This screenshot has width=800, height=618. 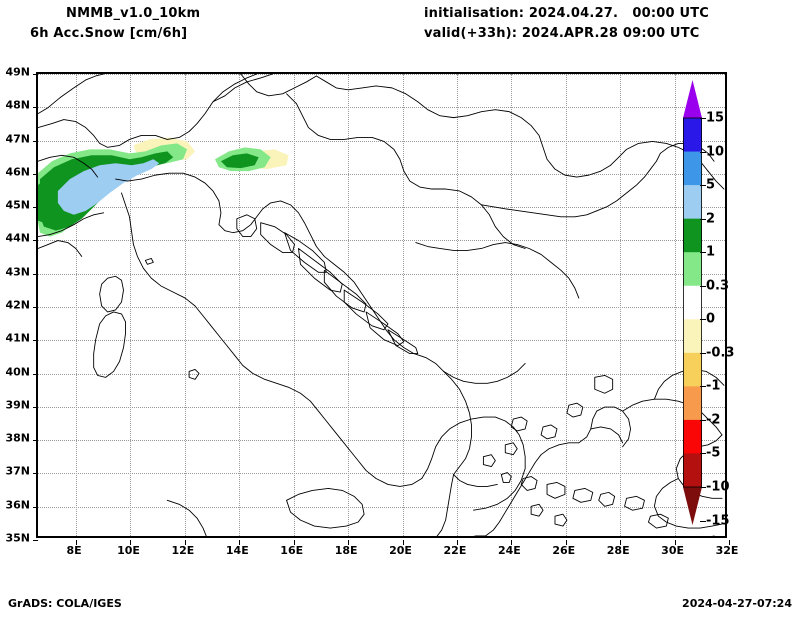 What do you see at coordinates (17, 139) in the screenshot?
I see `y-axis-label: 47N` at bounding box center [17, 139].